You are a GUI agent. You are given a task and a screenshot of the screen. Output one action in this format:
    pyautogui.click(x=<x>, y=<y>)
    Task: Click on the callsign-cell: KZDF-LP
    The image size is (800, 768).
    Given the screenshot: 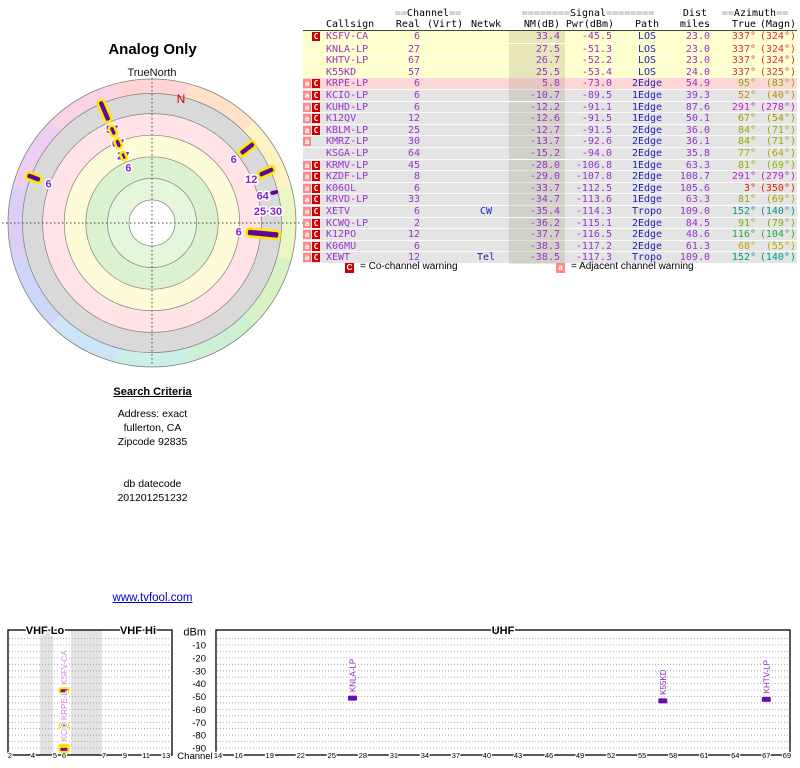 What is the action you would take?
    pyautogui.click(x=347, y=177)
    